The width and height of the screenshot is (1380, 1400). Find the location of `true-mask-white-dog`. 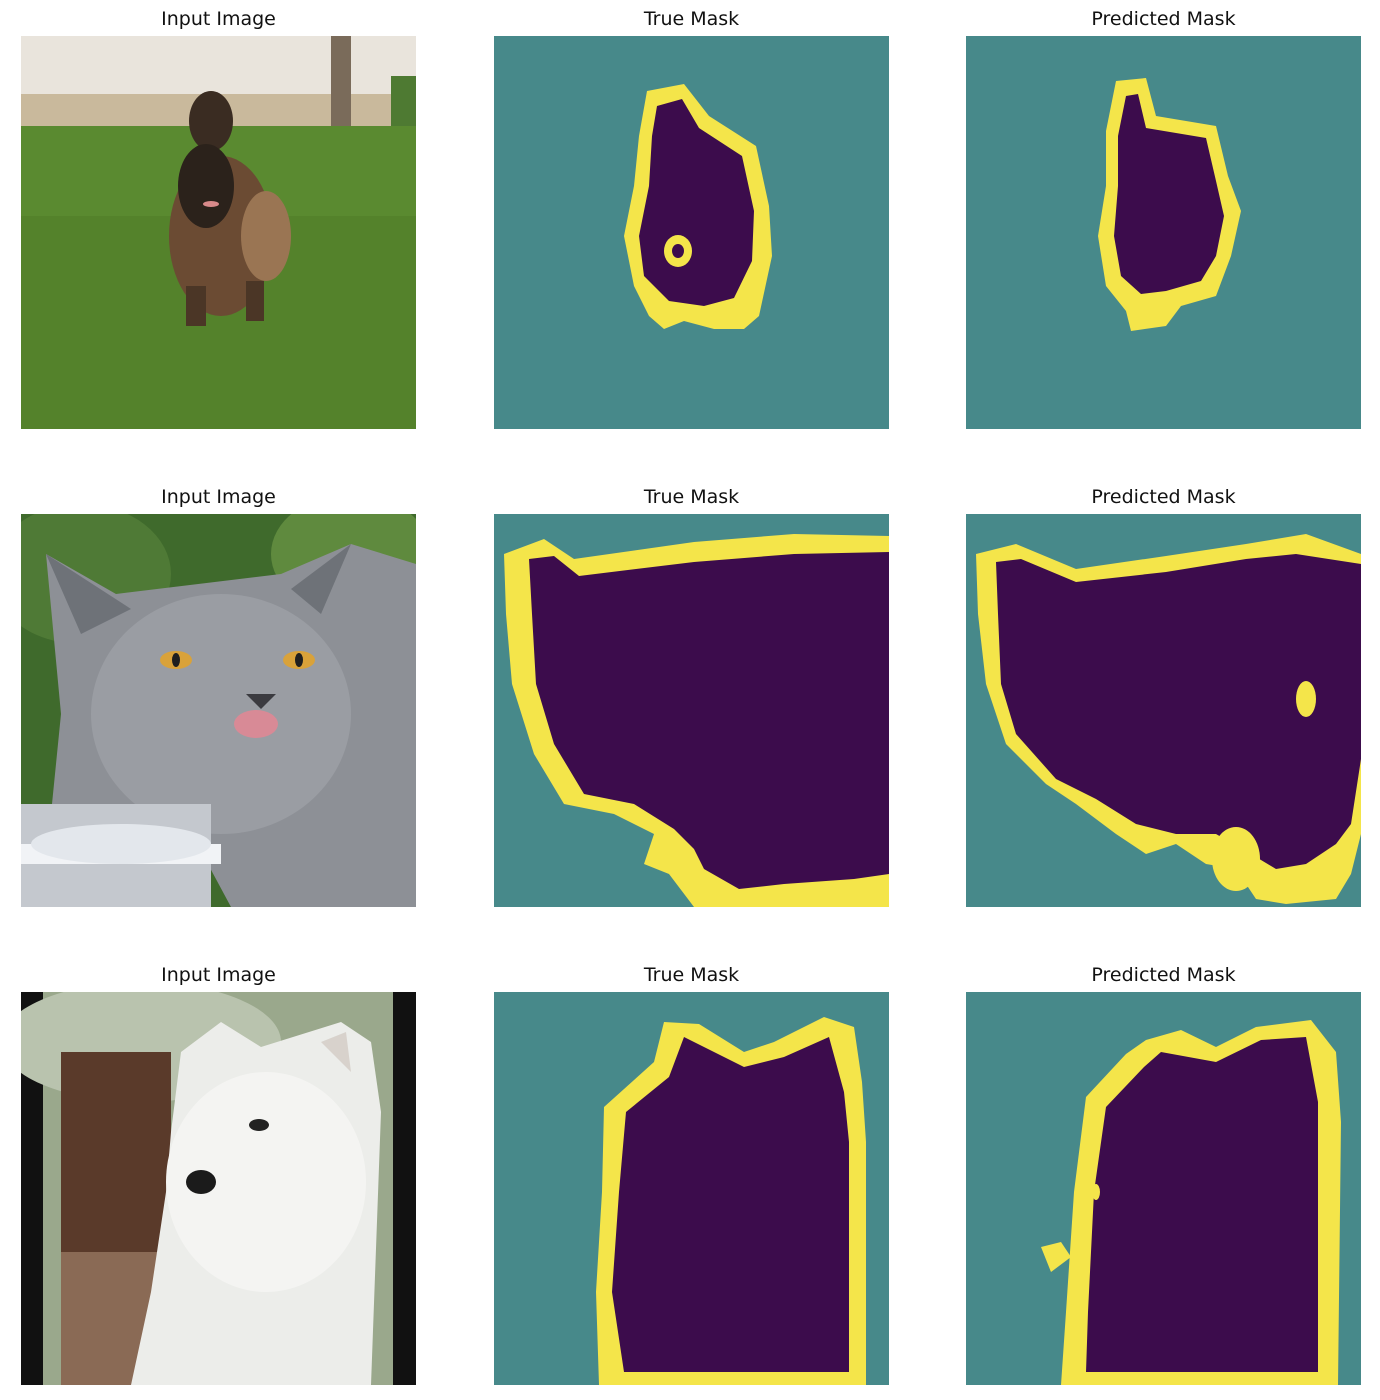

true-mask-white-dog is located at coordinates (691, 1188).